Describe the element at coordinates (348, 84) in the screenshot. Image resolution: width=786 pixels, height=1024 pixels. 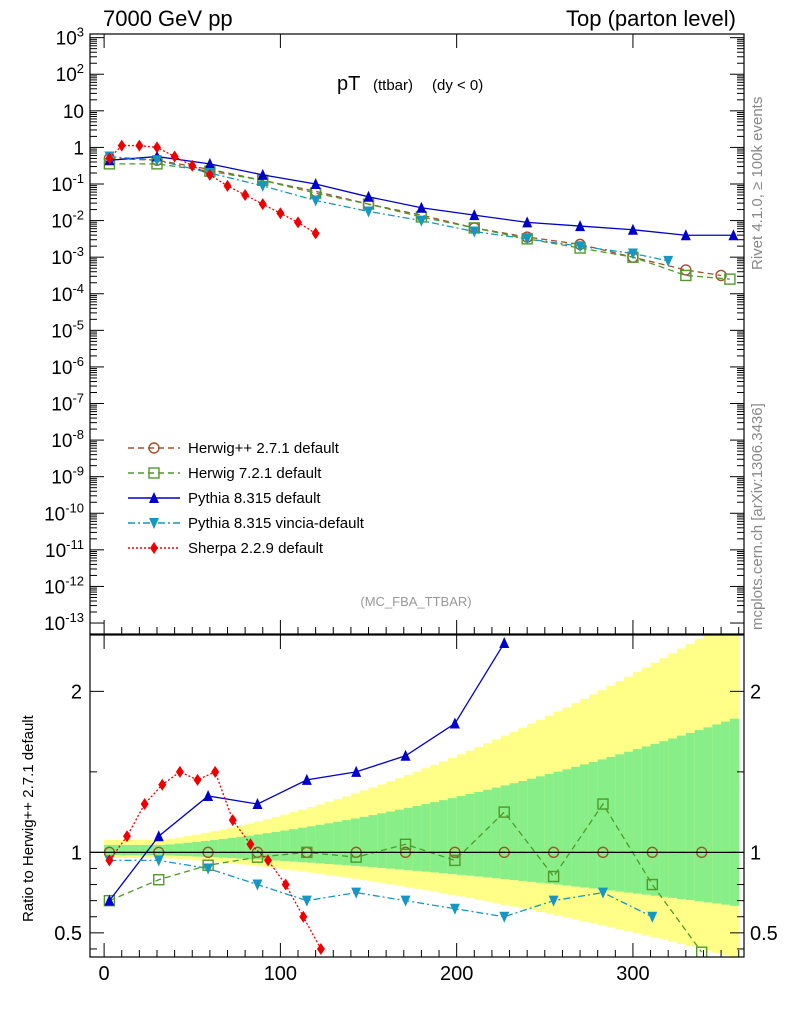
I see `chart-title-main: pT` at that location.